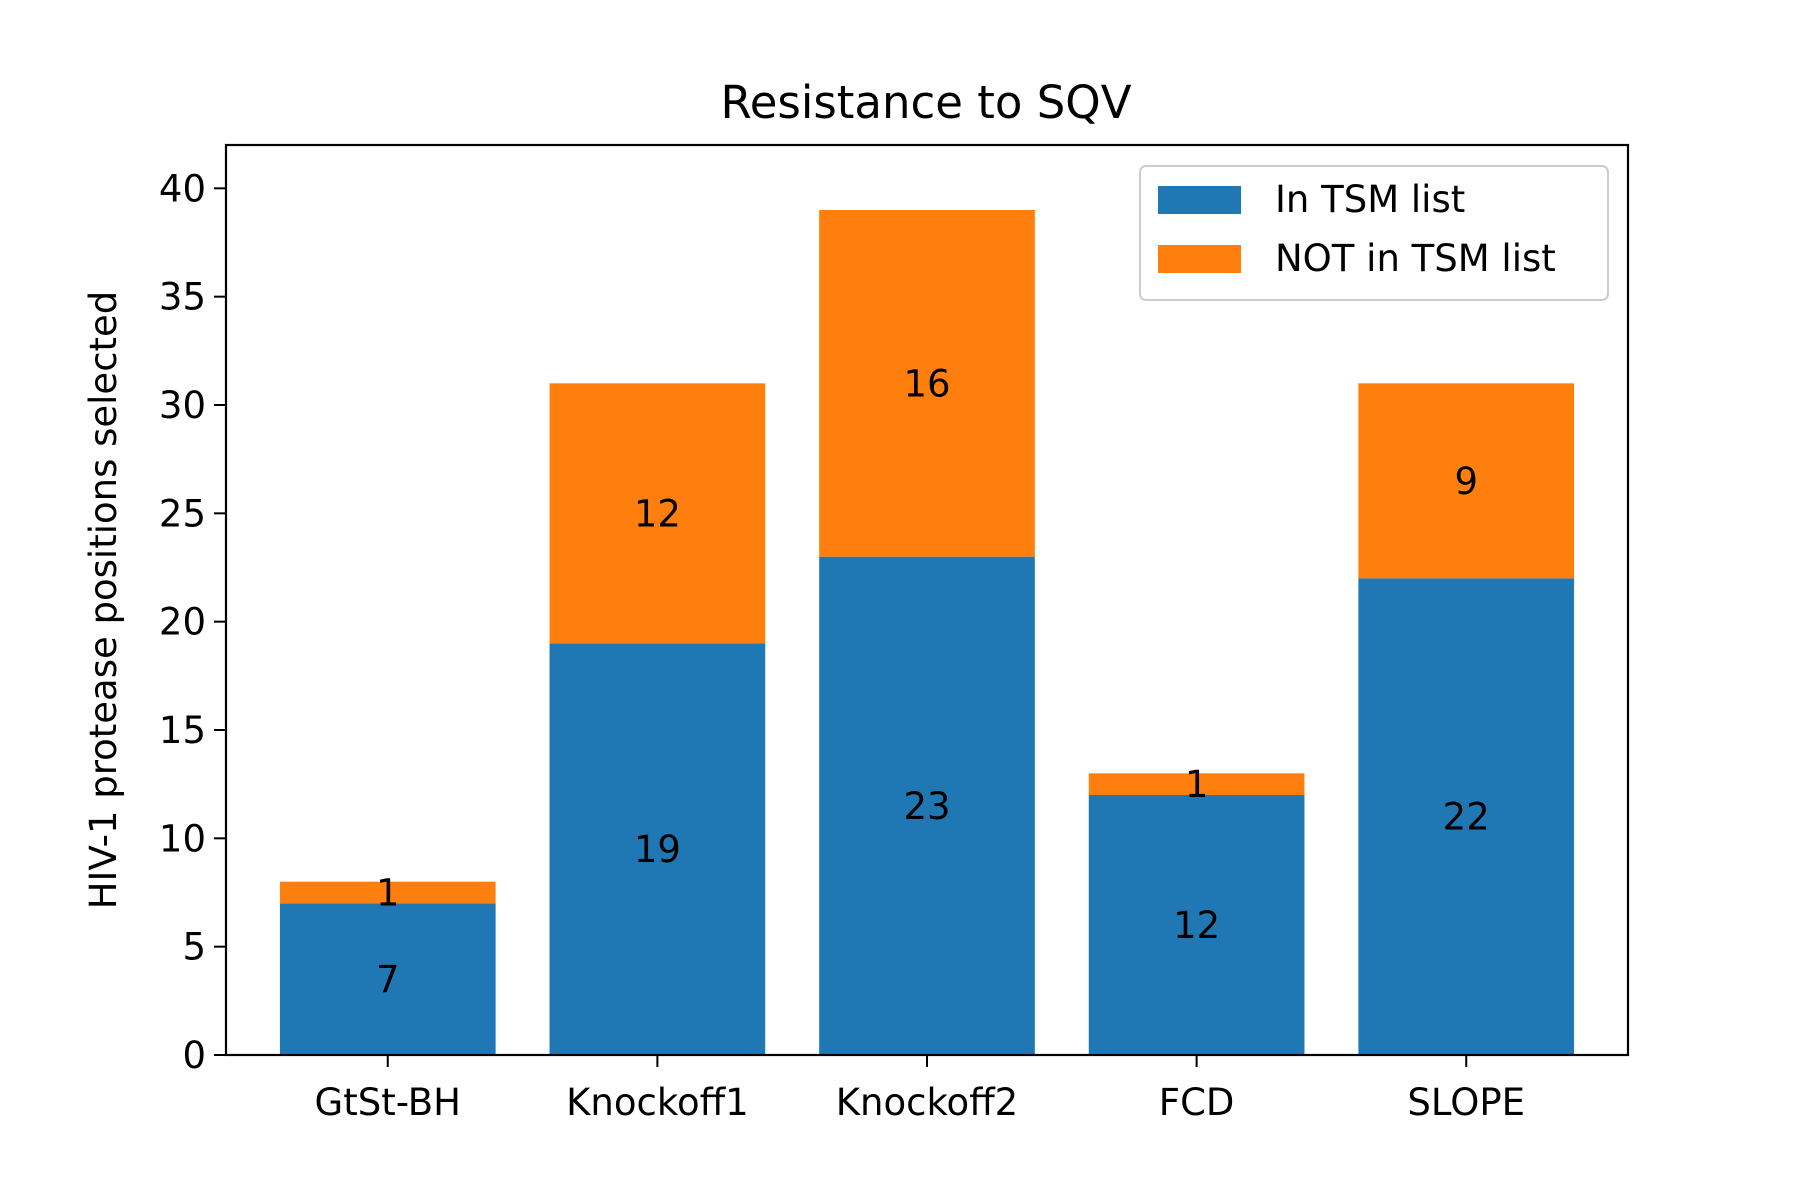  Describe the element at coordinates (194, 947) in the screenshot. I see `y-tick-label: 5` at that location.